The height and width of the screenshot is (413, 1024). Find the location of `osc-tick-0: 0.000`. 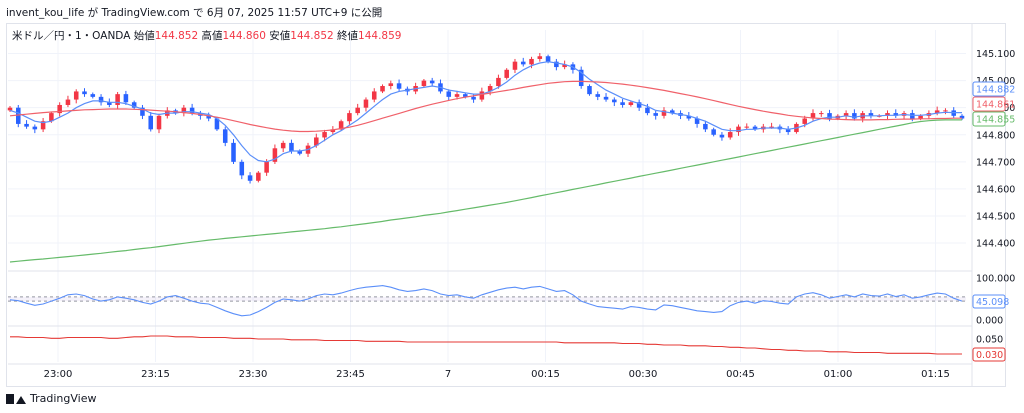

osc-tick-0: 0.000 is located at coordinates (989, 321).